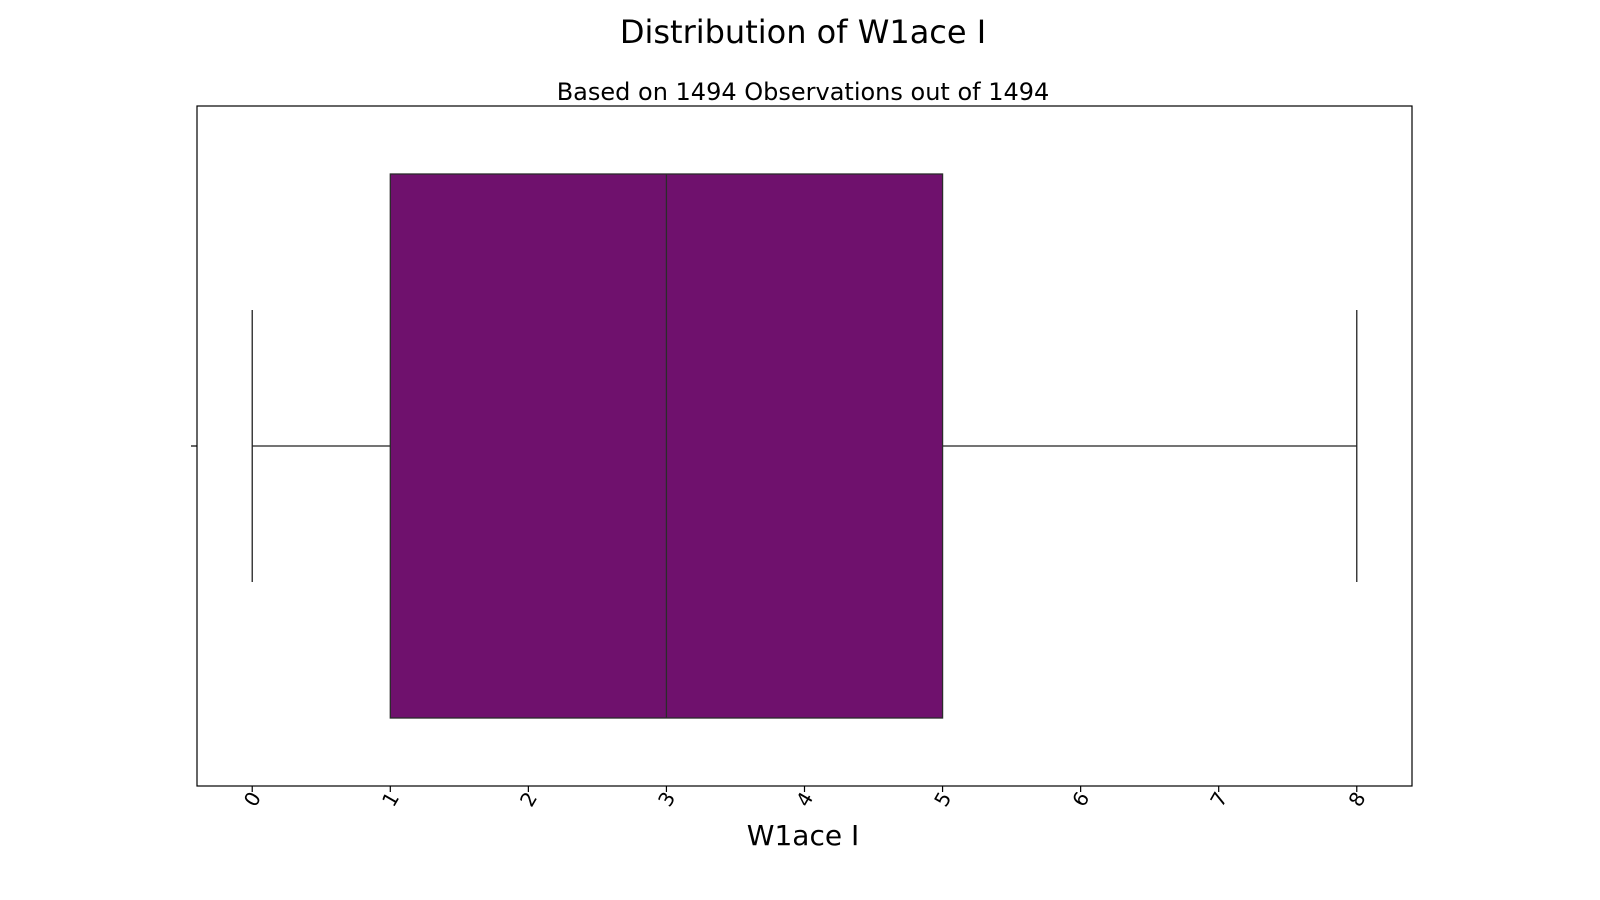  I want to click on chart-title: Distribution of W1ace I, so click(803, 32).